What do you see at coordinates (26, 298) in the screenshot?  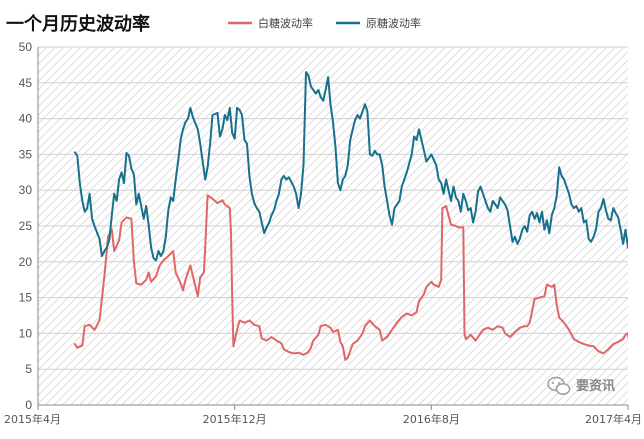 I see `y-tick-label: 15` at bounding box center [26, 298].